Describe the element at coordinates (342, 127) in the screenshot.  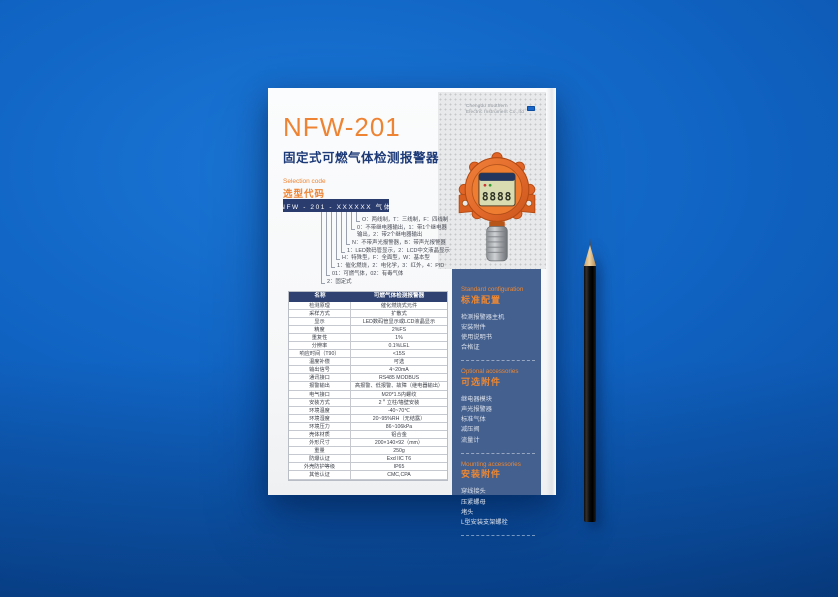
I see `product-model-title: NFW-201` at that location.